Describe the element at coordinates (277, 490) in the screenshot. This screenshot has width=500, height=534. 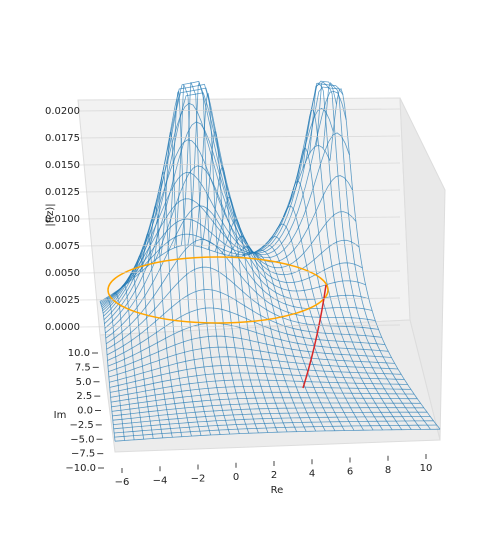
I see `x-axis-label: Re` at that location.